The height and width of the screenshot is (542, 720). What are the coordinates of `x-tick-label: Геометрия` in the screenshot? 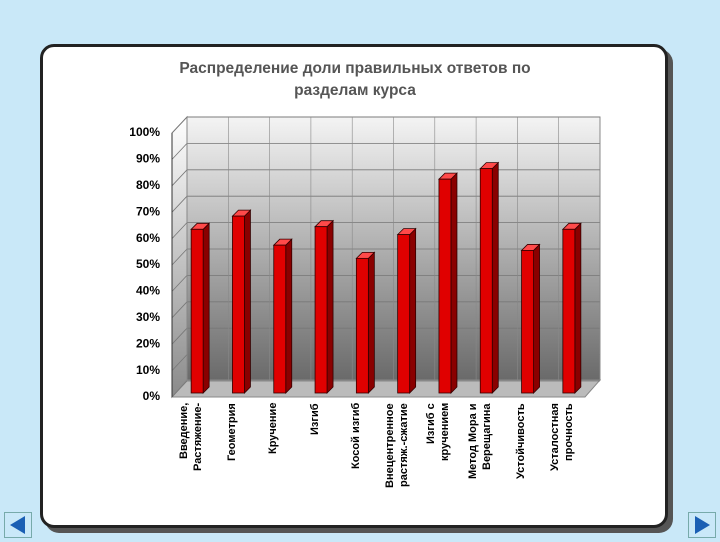 It's located at (231, 432).